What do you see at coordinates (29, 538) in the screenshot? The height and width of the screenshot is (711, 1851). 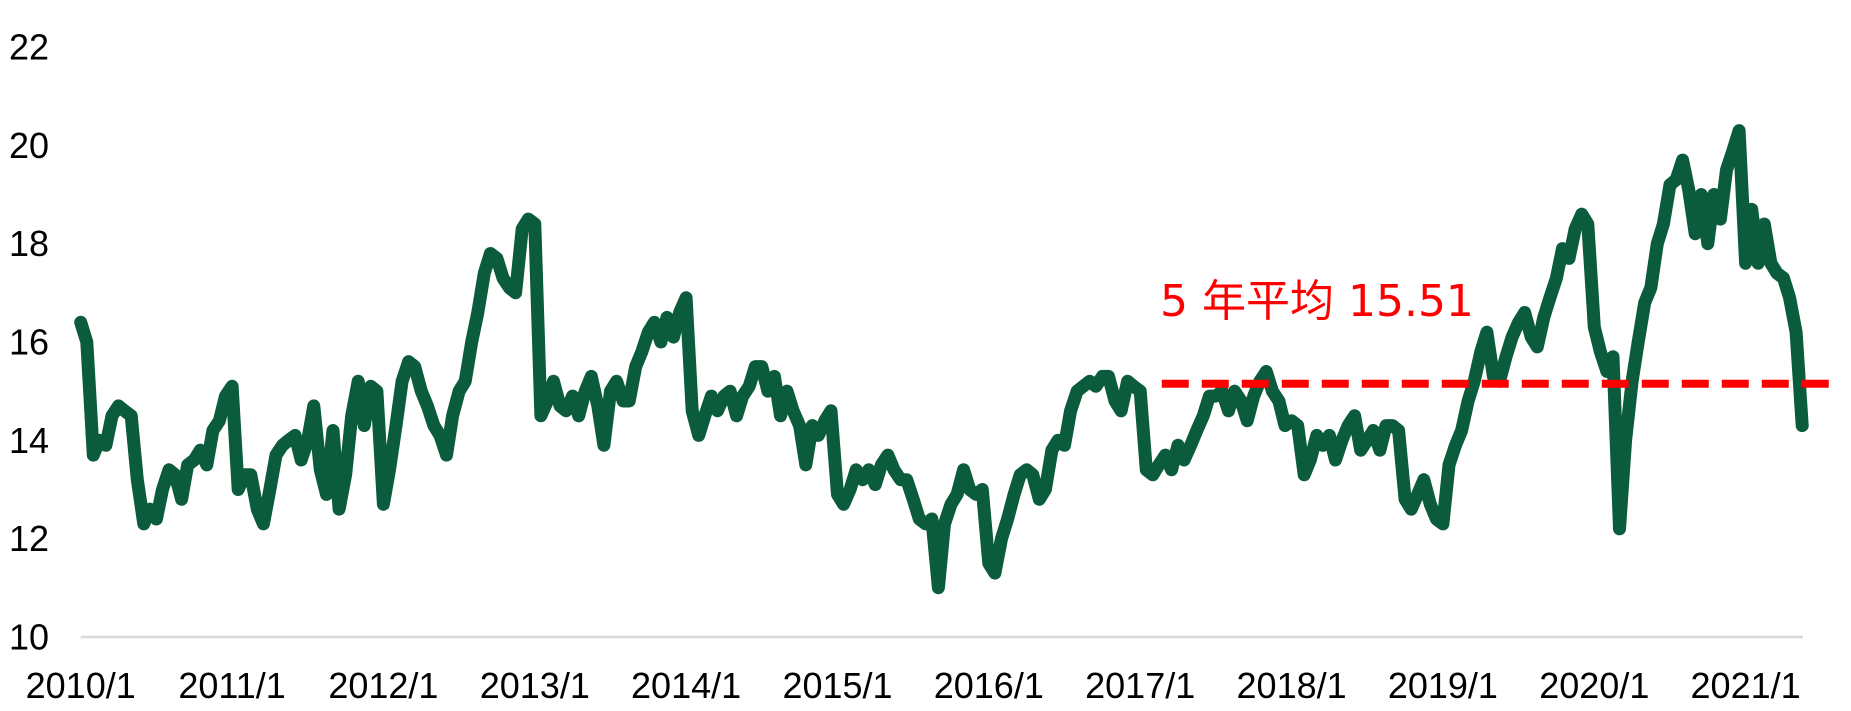 I see `y-tick-label: 12` at bounding box center [29, 538].